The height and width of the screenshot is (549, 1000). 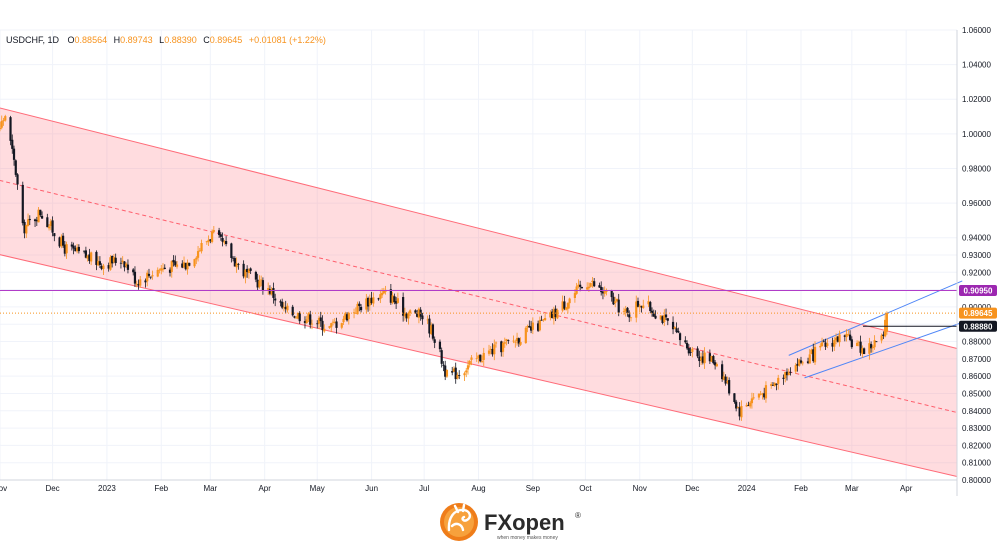 What do you see at coordinates (317, 488) in the screenshot?
I see `x-tick-label: May` at bounding box center [317, 488].